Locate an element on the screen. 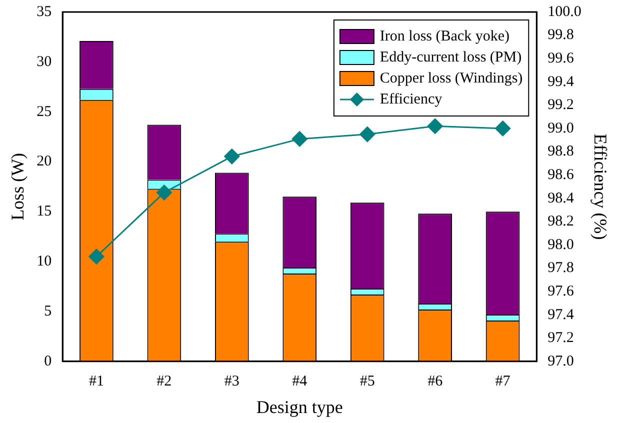 Image resolution: width=618 pixels, height=423 pixels. y2-tick-label: 97.6 is located at coordinates (561, 291).